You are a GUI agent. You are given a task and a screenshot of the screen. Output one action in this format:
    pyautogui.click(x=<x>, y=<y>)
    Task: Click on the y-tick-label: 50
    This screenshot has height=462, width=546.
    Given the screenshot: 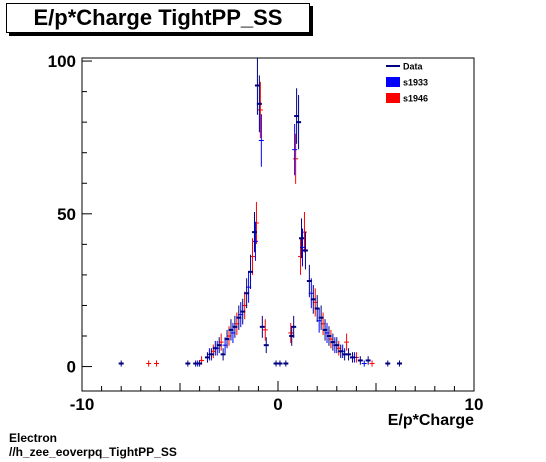 What is the action you would take?
    pyautogui.click(x=66, y=214)
    